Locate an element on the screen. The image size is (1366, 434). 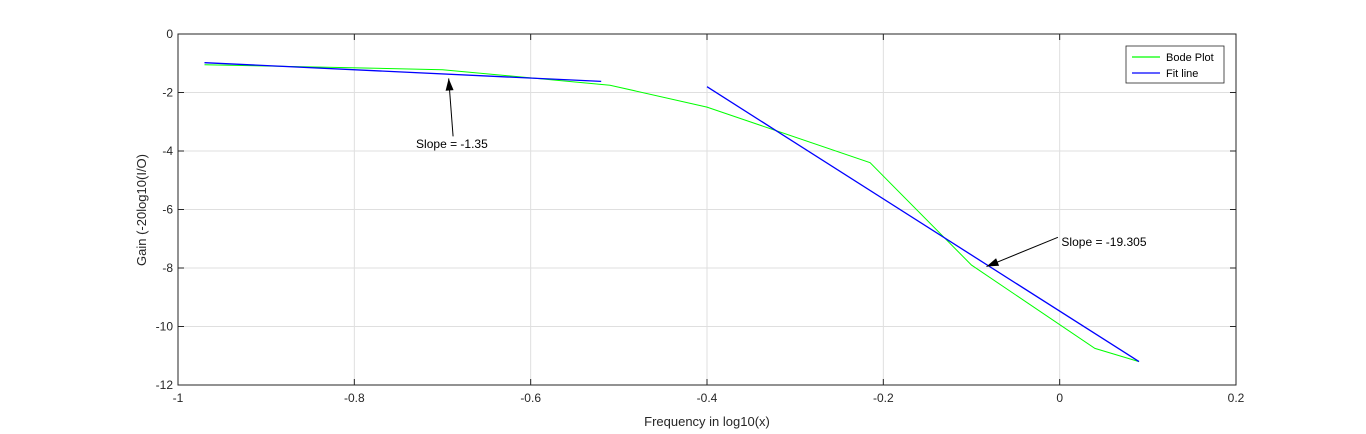
legend-box is located at coordinates (1175, 64).